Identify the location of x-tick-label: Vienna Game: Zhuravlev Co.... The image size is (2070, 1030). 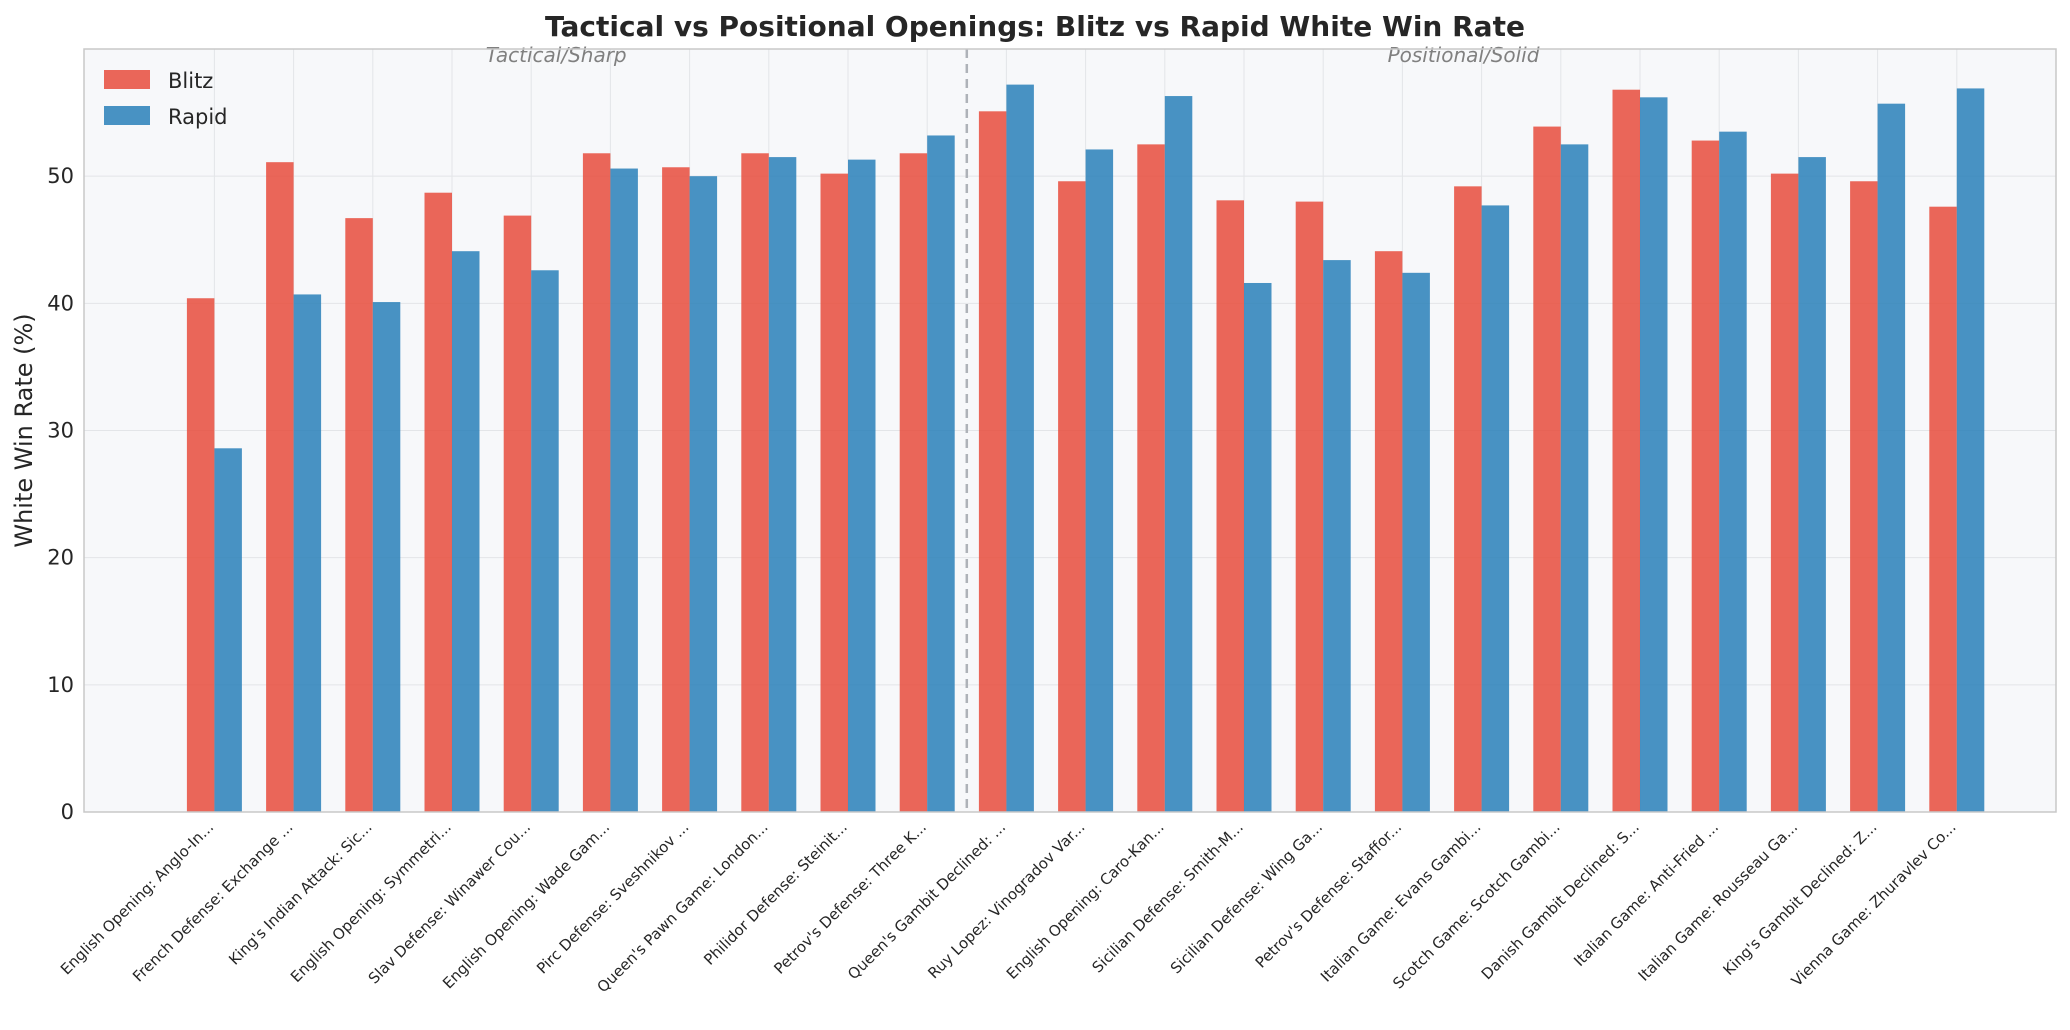
(1874, 904).